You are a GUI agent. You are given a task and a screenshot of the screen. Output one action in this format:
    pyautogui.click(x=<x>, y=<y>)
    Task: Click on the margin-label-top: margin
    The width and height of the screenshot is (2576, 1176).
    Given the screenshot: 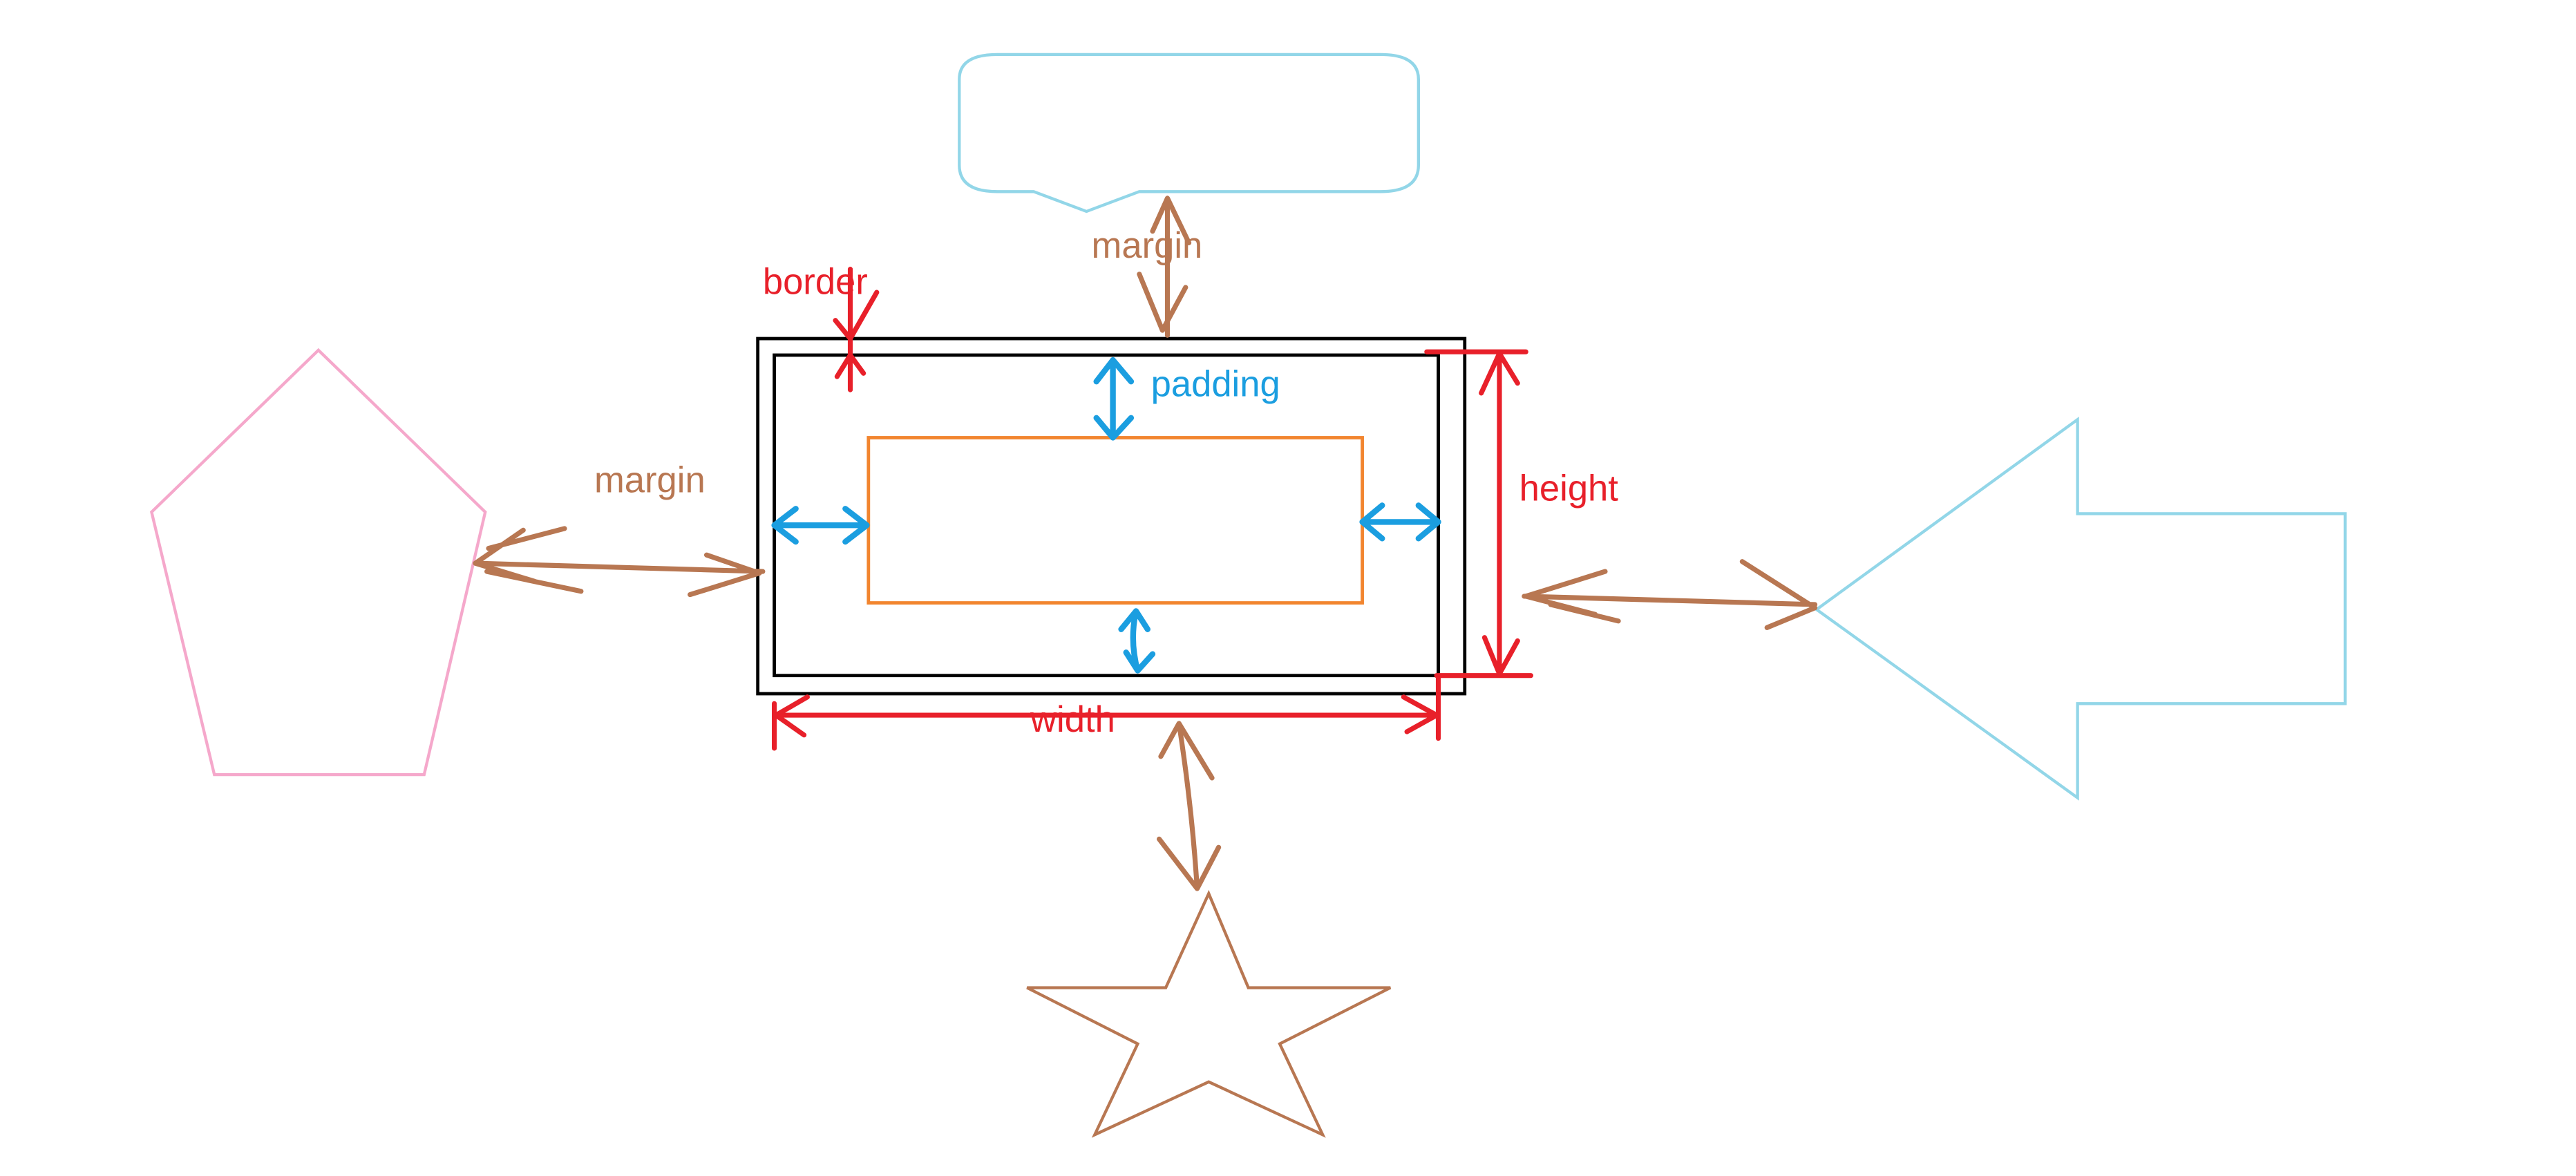 What is the action you would take?
    pyautogui.click(x=1147, y=246)
    